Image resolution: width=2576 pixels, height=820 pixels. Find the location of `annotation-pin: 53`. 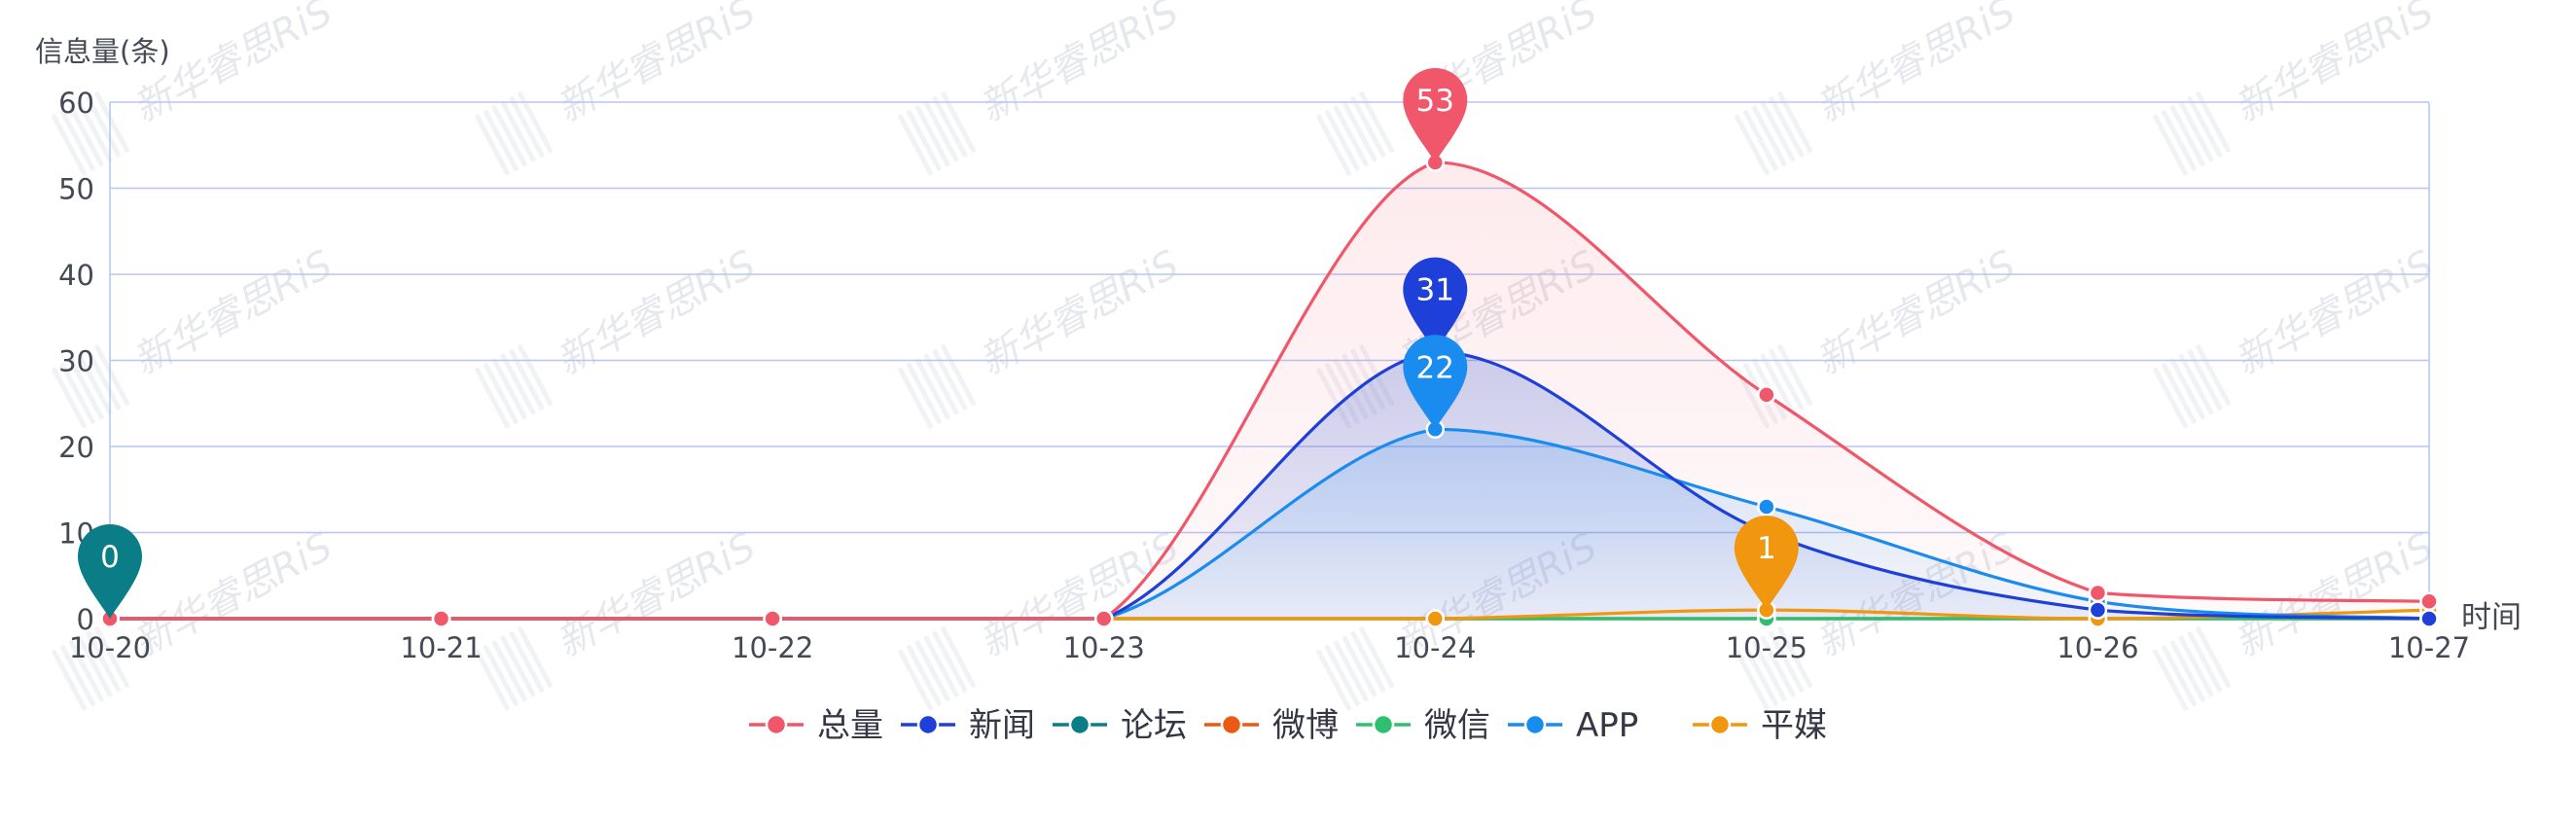

annotation-pin: 53 is located at coordinates (1435, 114).